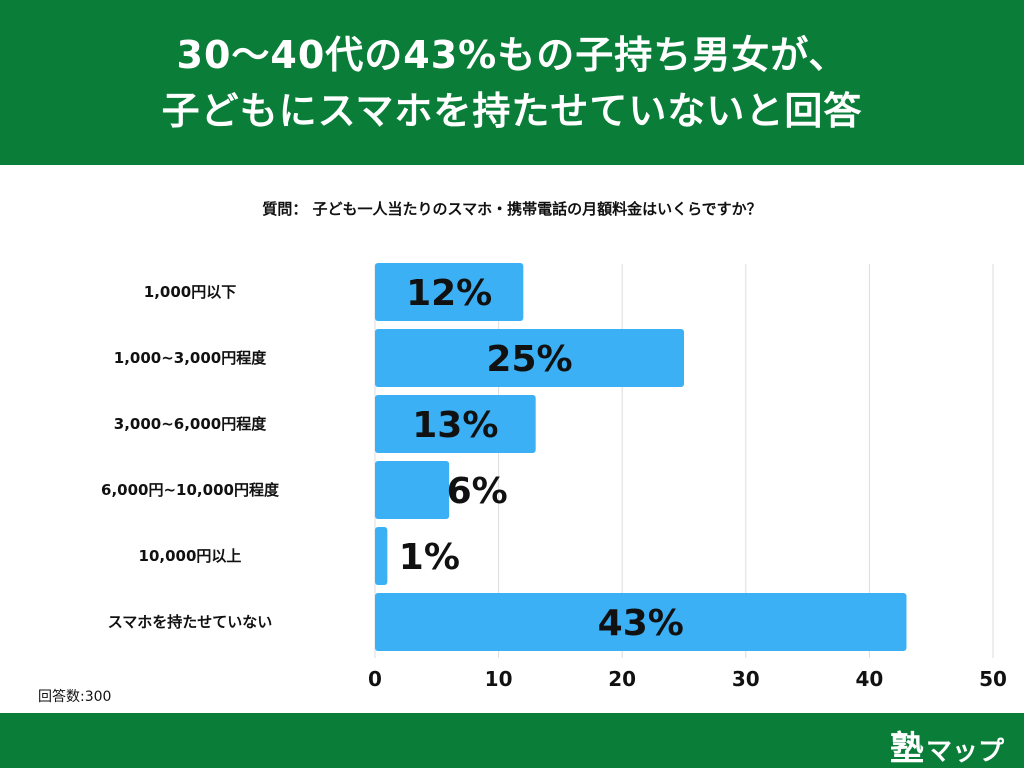 This screenshot has height=768, width=1024. Describe the element at coordinates (429, 557) in the screenshot. I see `bar-value-label: 1%` at that location.